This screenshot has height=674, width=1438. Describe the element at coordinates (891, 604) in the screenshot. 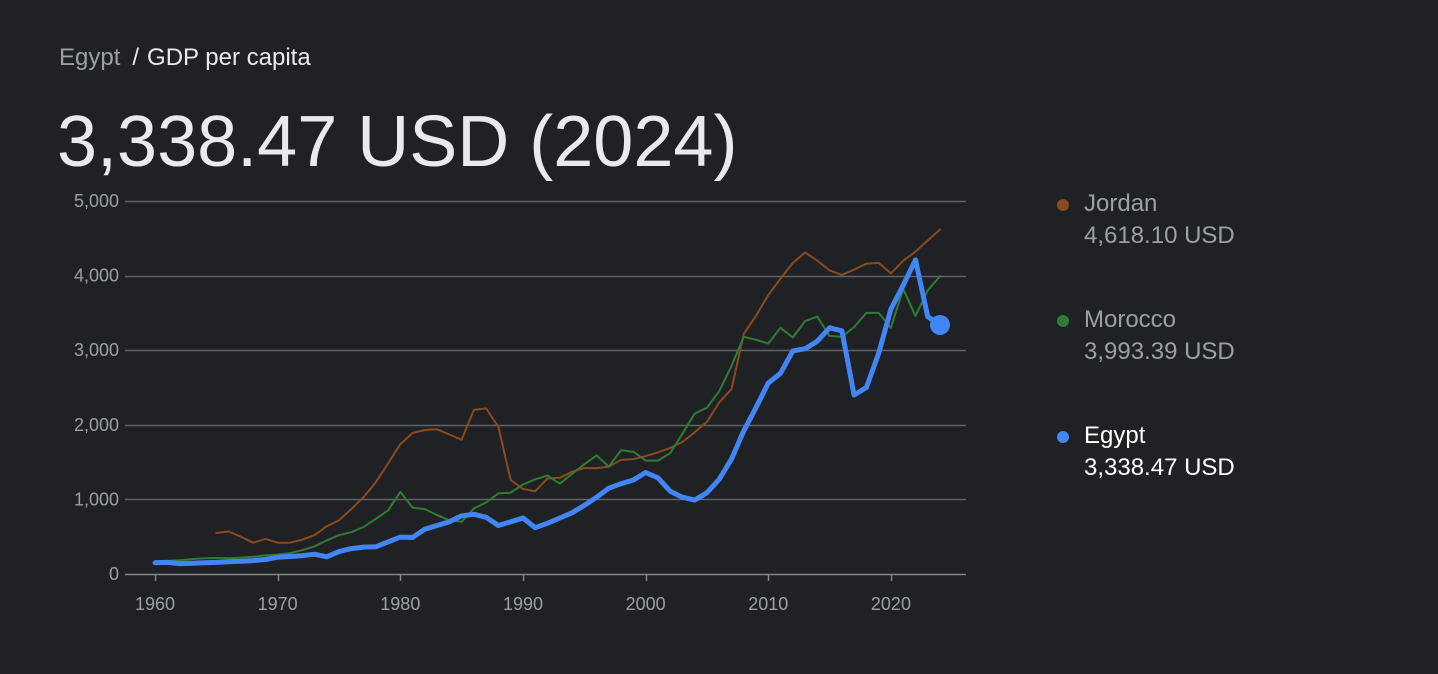

I see `x-tick-label: 2020` at that location.